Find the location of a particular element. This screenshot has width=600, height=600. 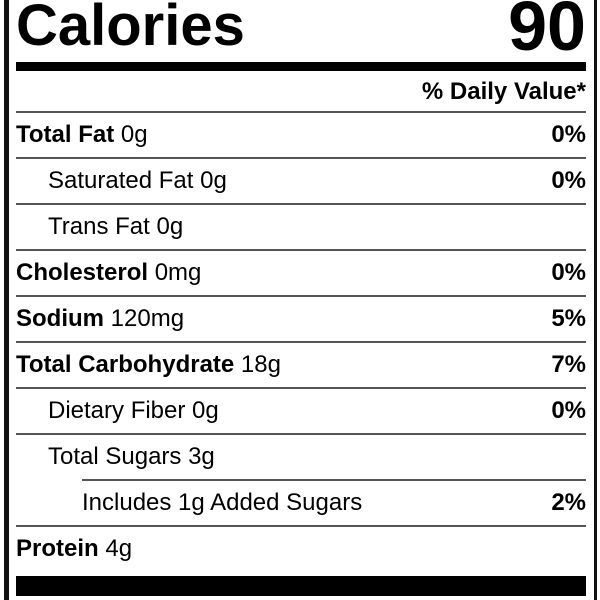

nutrient-amount: 0mg is located at coordinates (178, 272).